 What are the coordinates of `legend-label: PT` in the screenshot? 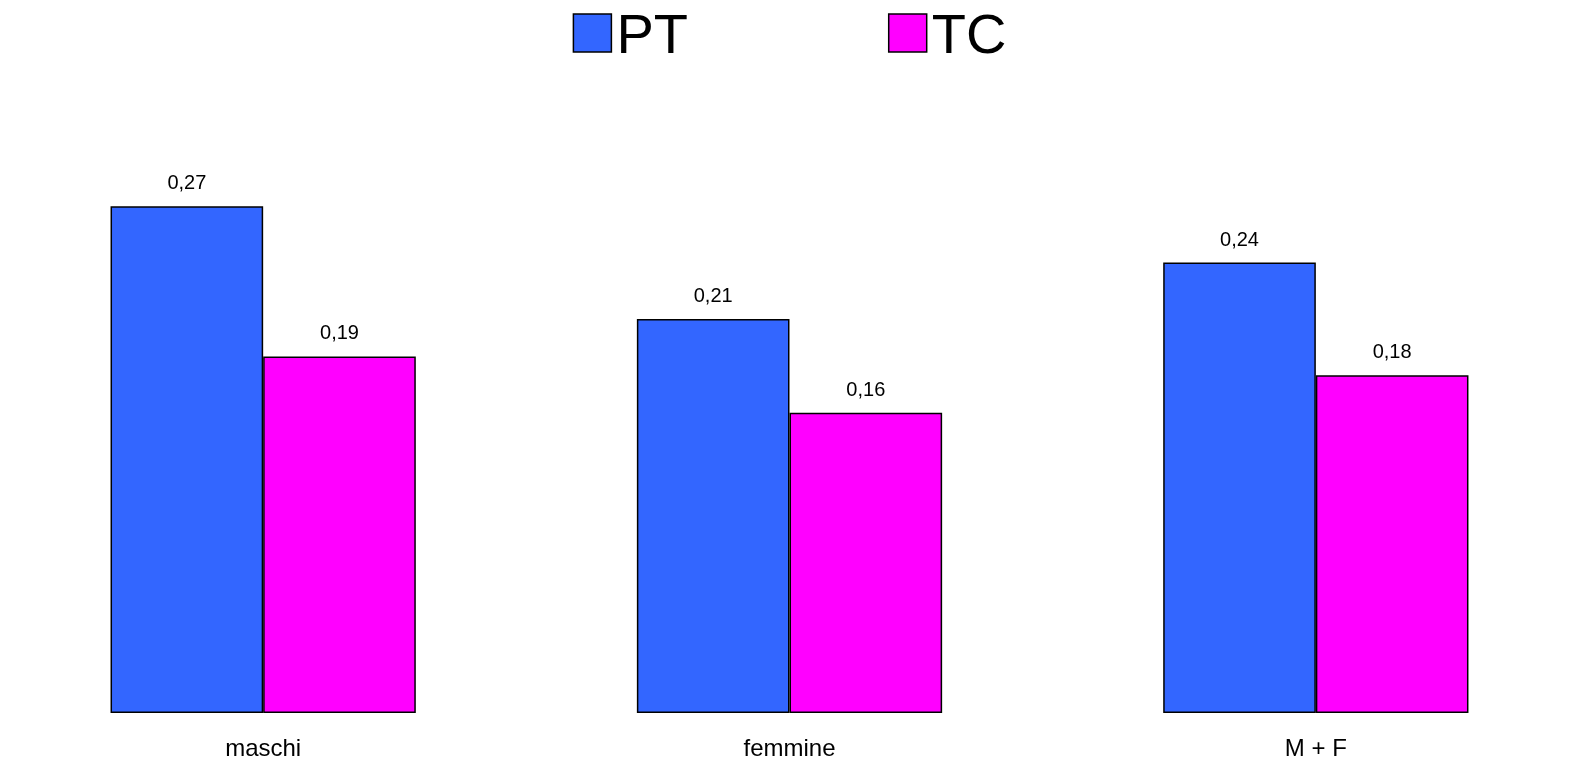 It's located at (652, 33).